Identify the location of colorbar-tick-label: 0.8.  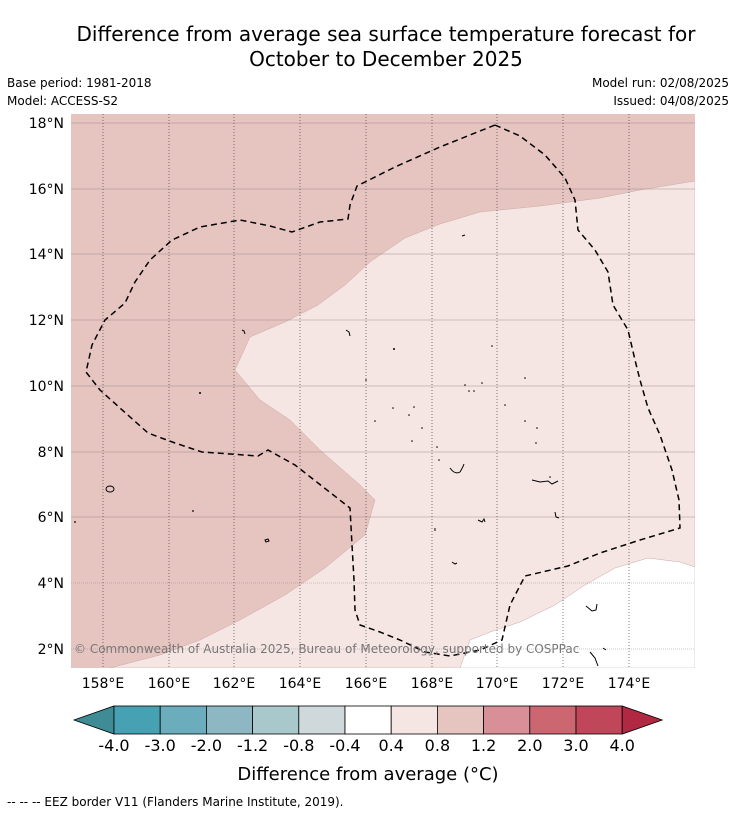
(437, 745).